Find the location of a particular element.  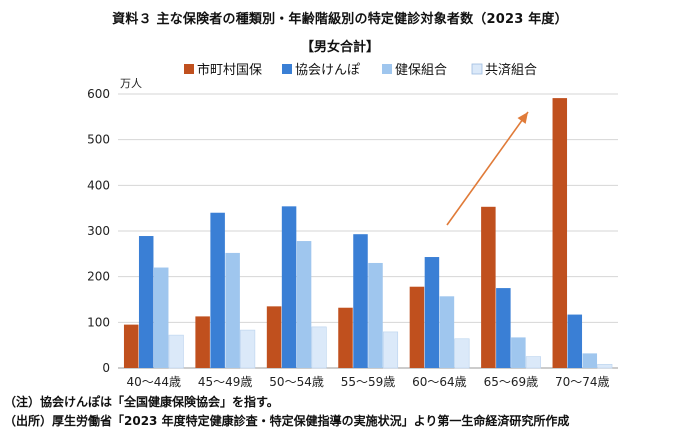

x-tick-label: 60～64歳 is located at coordinates (439, 382).